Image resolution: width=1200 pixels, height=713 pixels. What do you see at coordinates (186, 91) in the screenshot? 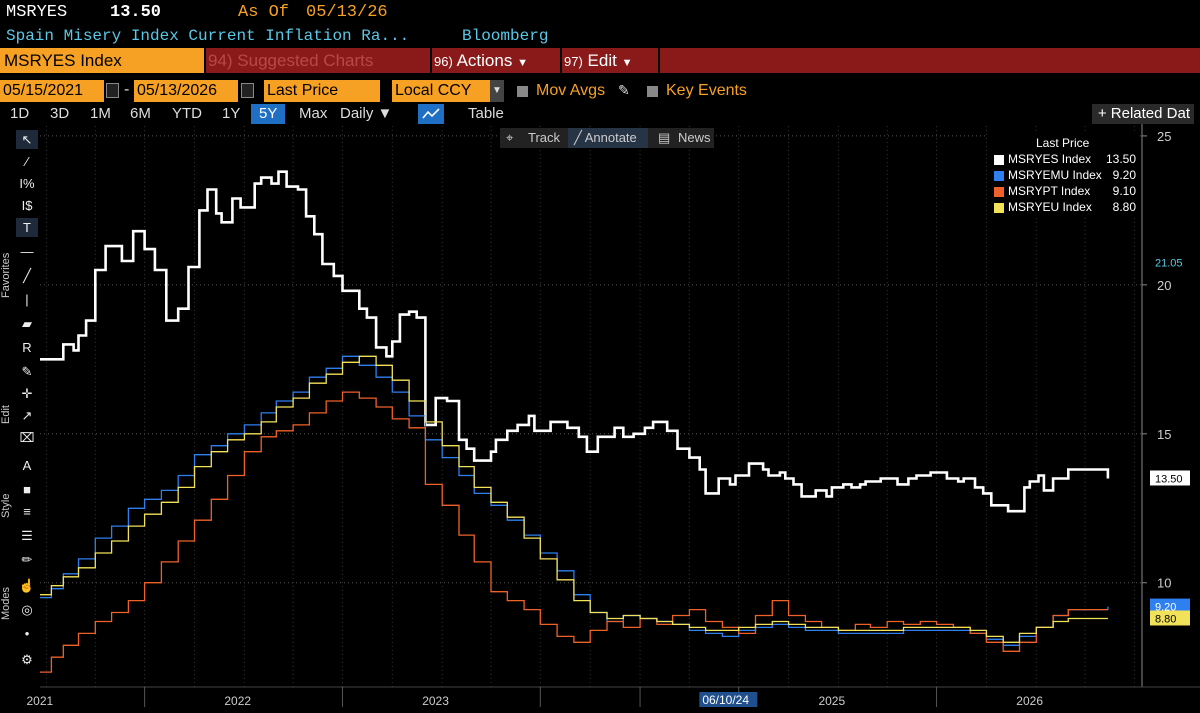
I see `end-date-input: 05/13/2026` at bounding box center [186, 91].